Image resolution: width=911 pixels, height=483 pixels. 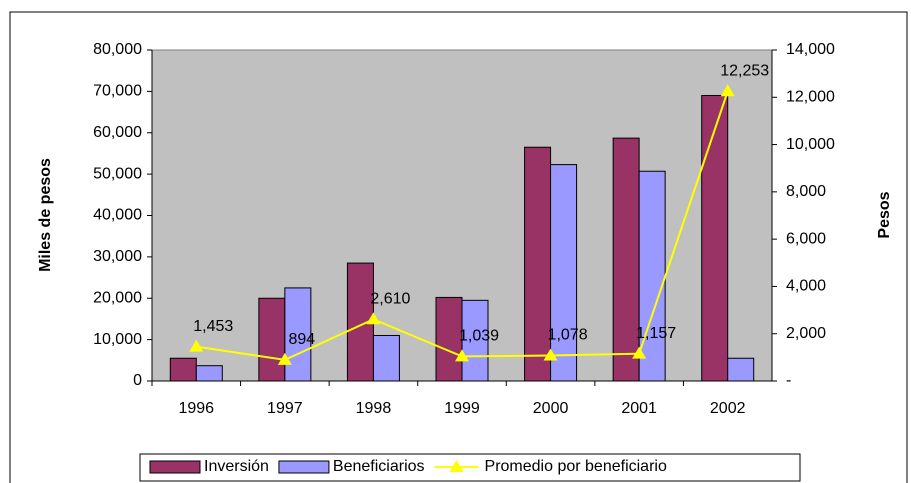 What do you see at coordinates (117, 256) in the screenshot?
I see `y-tick-label: 30,000` at bounding box center [117, 256].